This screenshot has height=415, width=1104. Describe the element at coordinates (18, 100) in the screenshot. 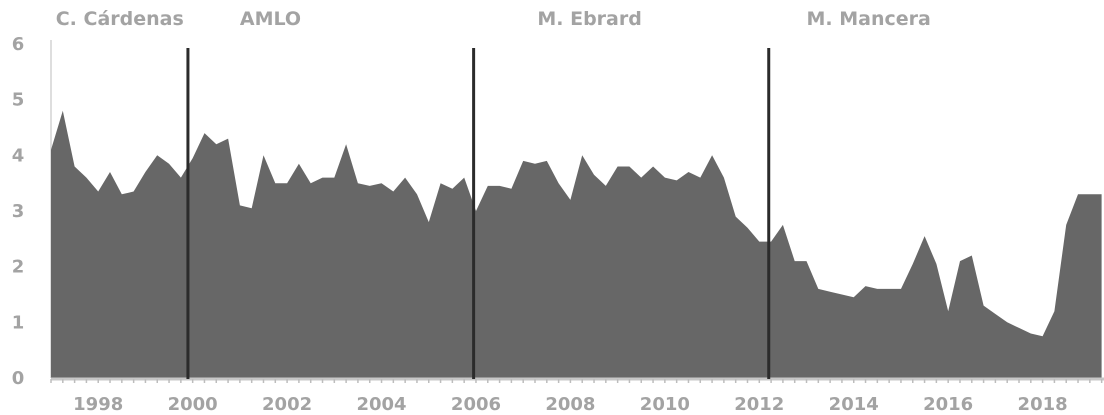

I see `y-tick-label: 5` at that location.